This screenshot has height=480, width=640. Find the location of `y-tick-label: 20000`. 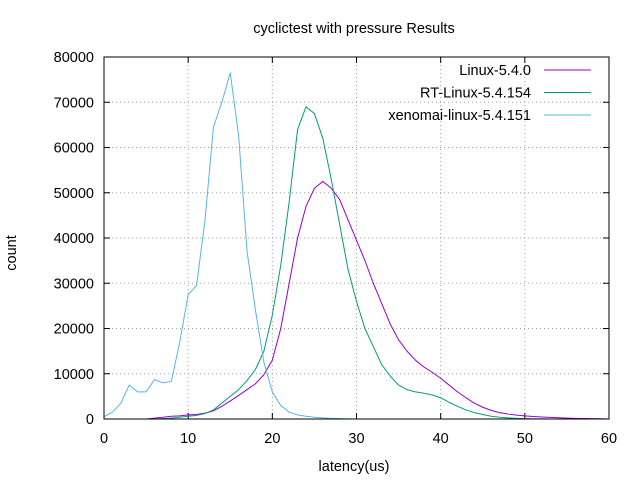

y-tick-label: 20000 is located at coordinates (74, 330).